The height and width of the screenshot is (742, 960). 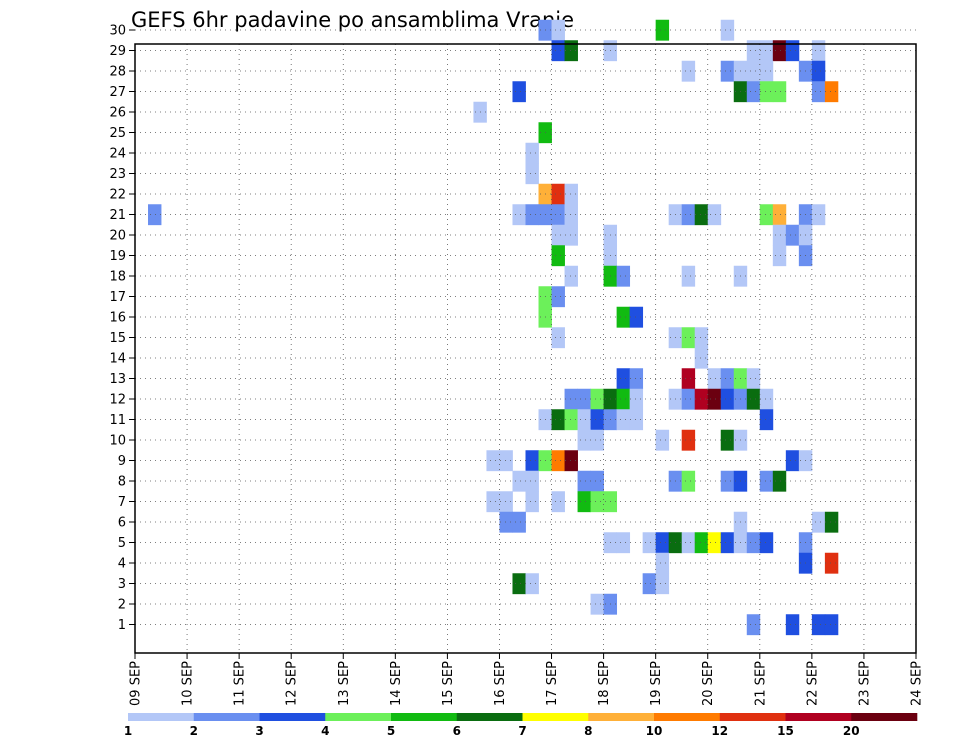 What do you see at coordinates (448, 683) in the screenshot?
I see `x-tick-label: 15 SEP` at bounding box center [448, 683].